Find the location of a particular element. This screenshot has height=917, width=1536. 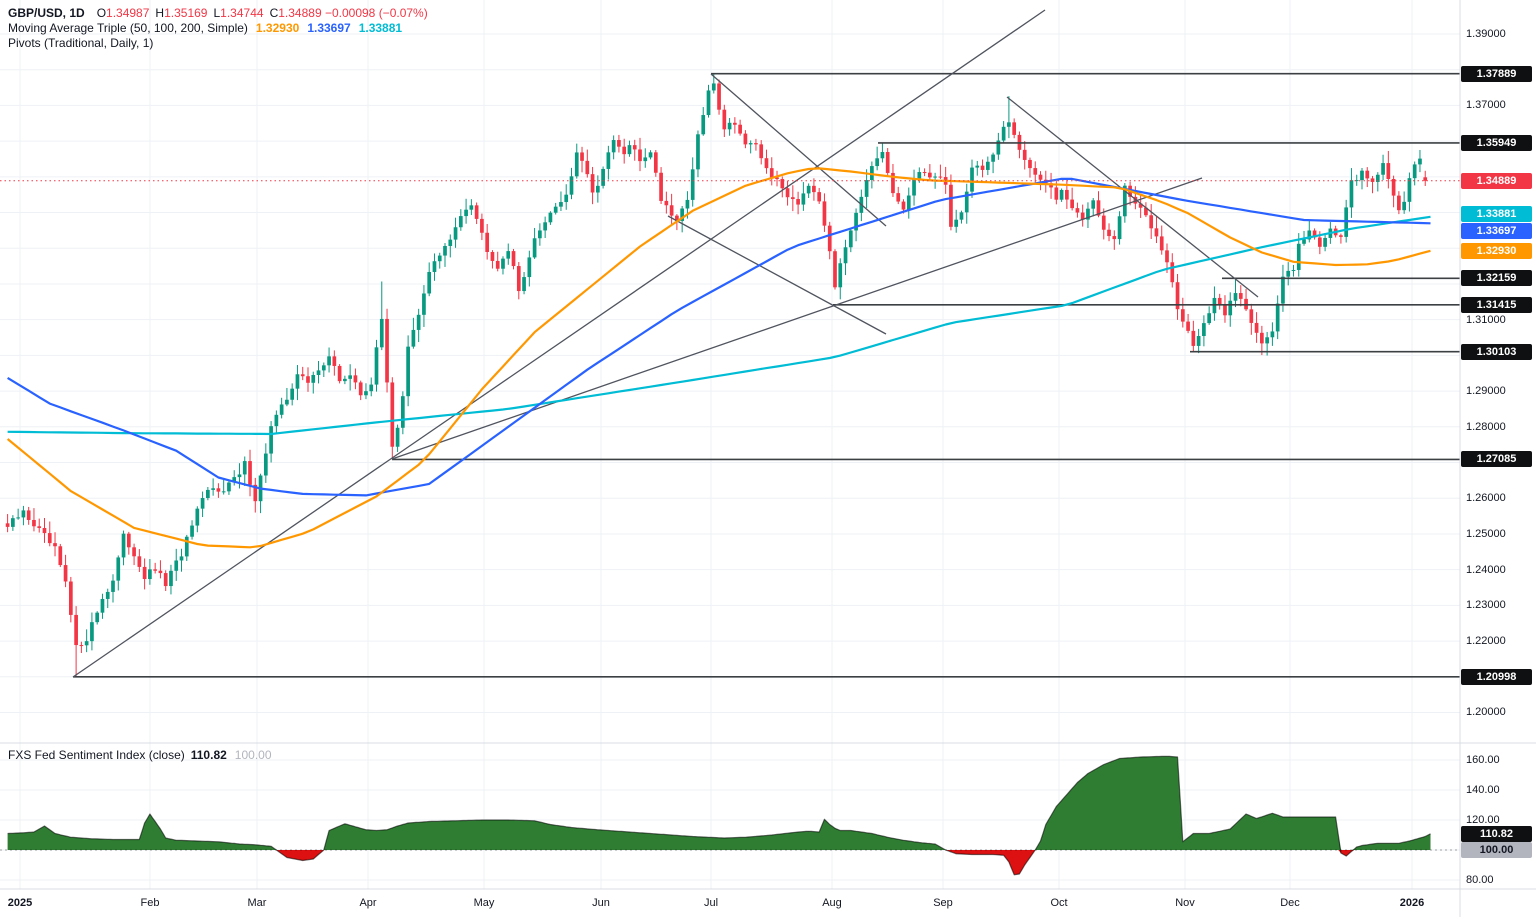

price-tick-label: 1.37000 is located at coordinates (1486, 105).